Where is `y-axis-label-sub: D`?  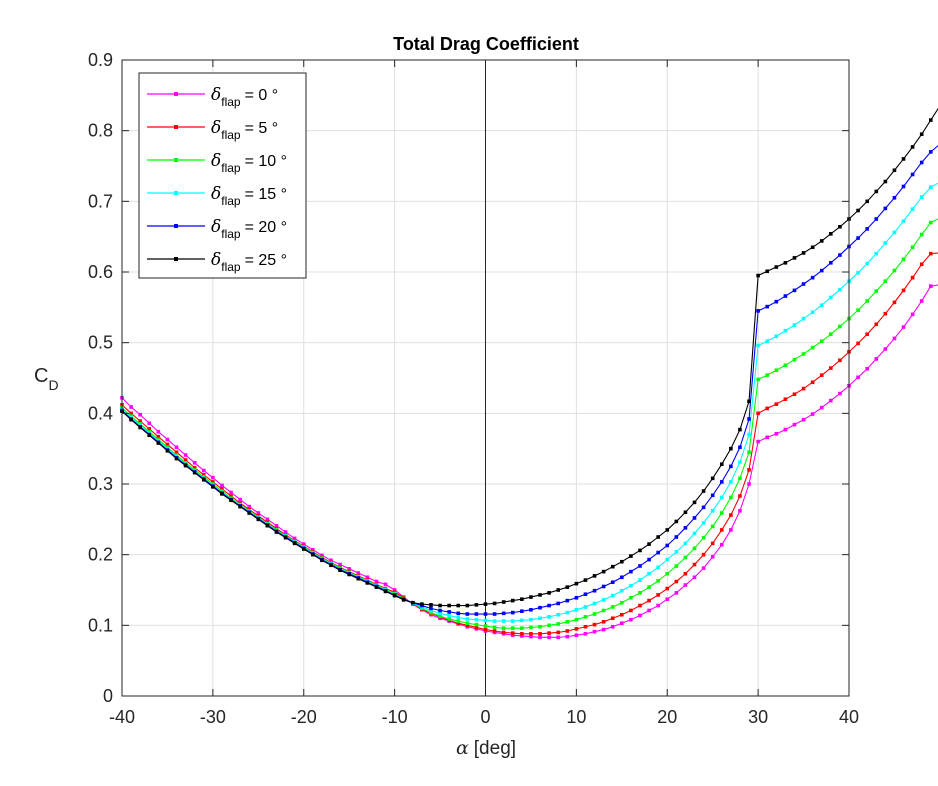
y-axis-label-sub: D is located at coordinates (53, 385).